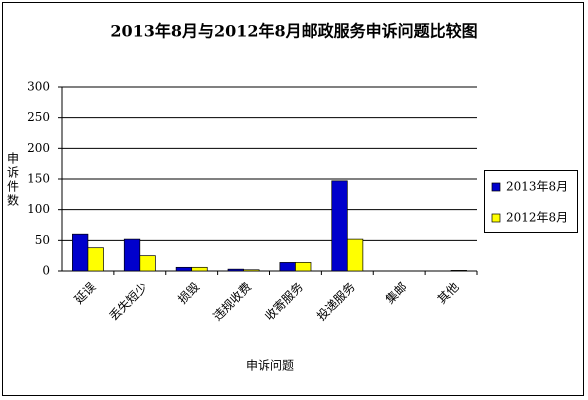  I want to click on y-tick-label: 100, so click(38, 209).